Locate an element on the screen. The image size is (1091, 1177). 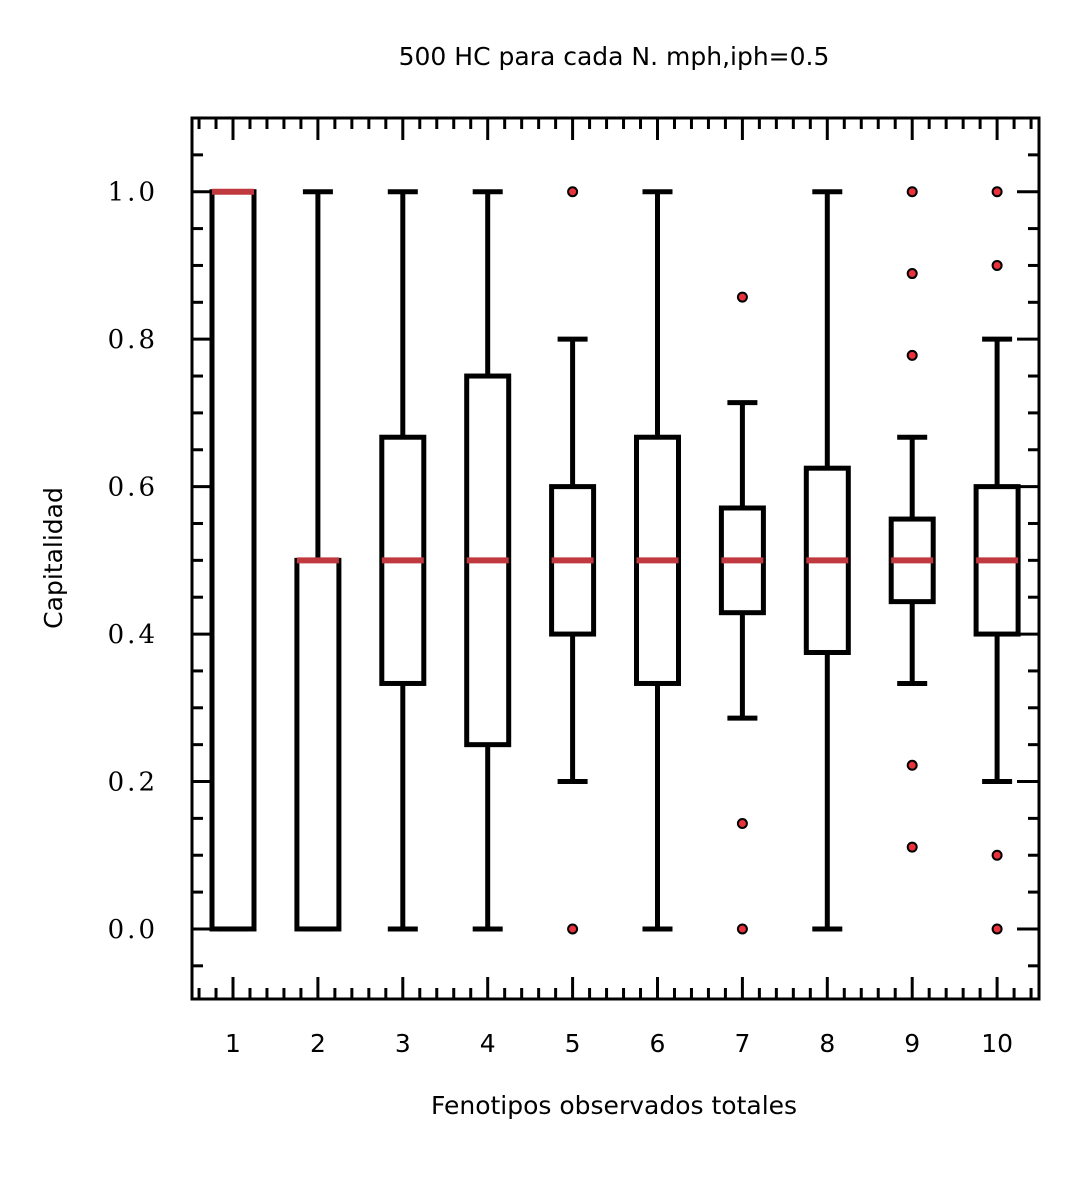
y-axis-label: Capitalidad is located at coordinates (53, 558).